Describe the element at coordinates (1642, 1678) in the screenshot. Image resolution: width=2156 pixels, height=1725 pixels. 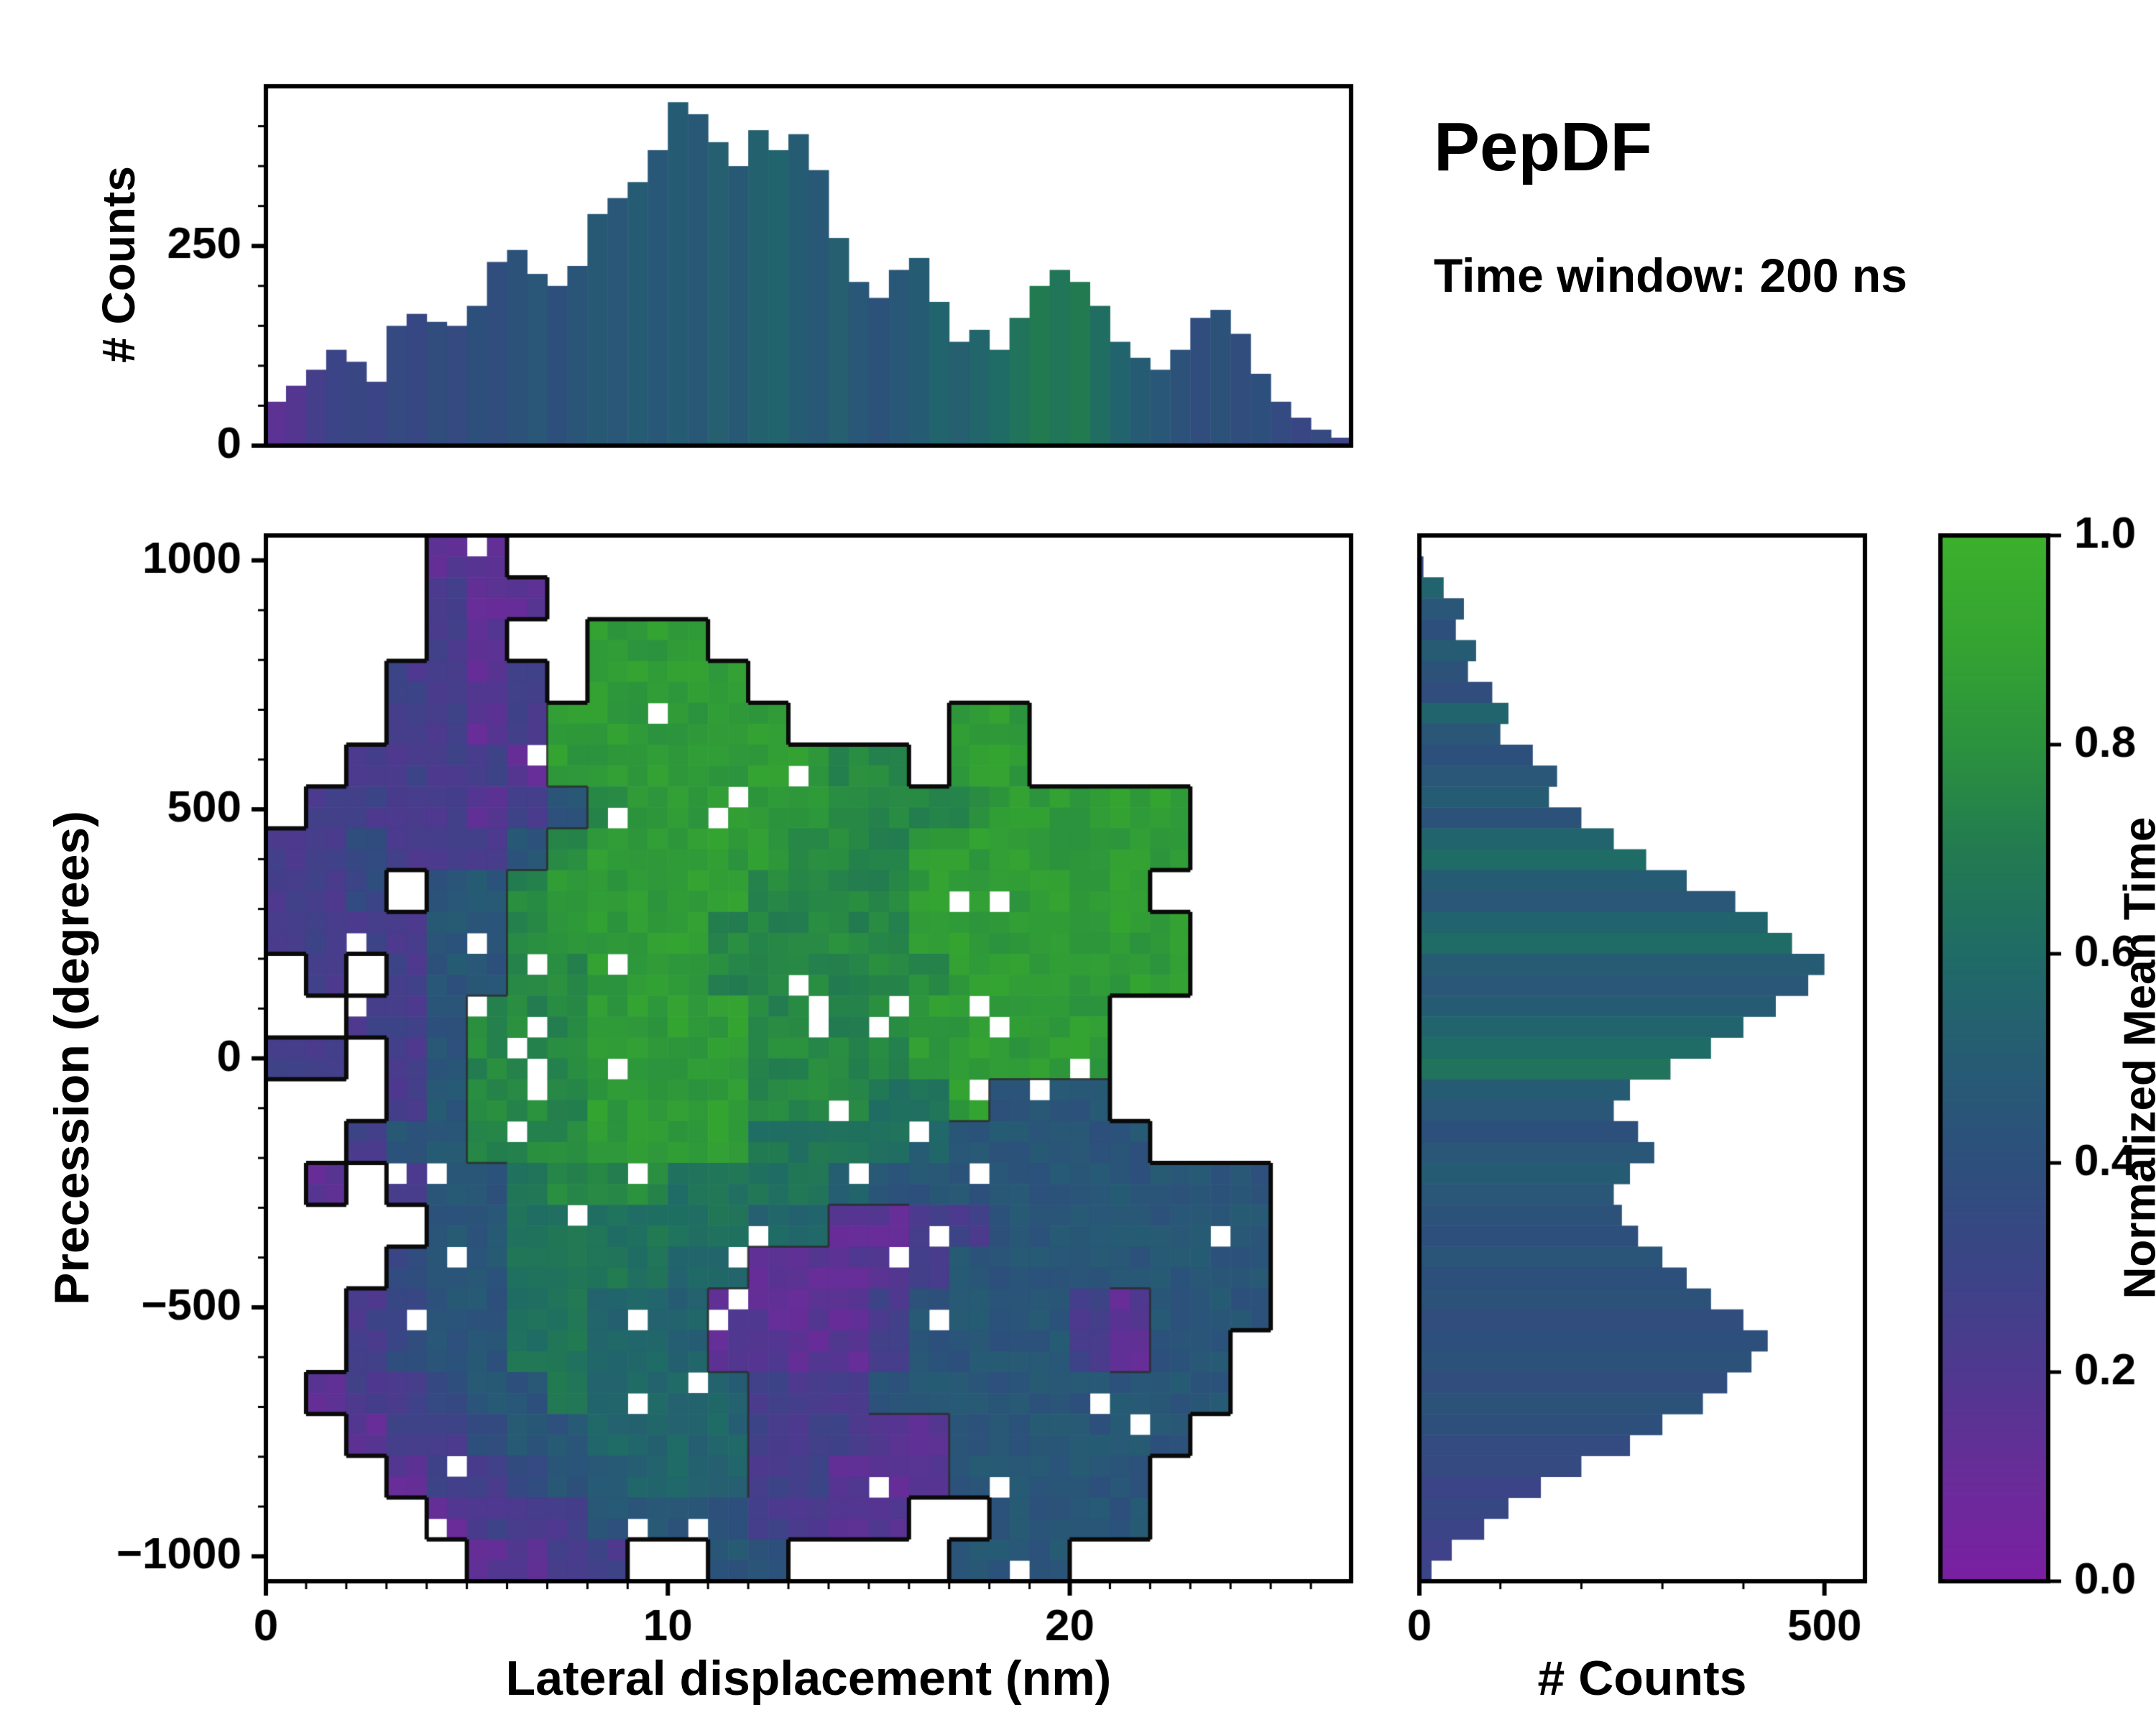
I see `right-hist-xlabel: # Counts` at that location.